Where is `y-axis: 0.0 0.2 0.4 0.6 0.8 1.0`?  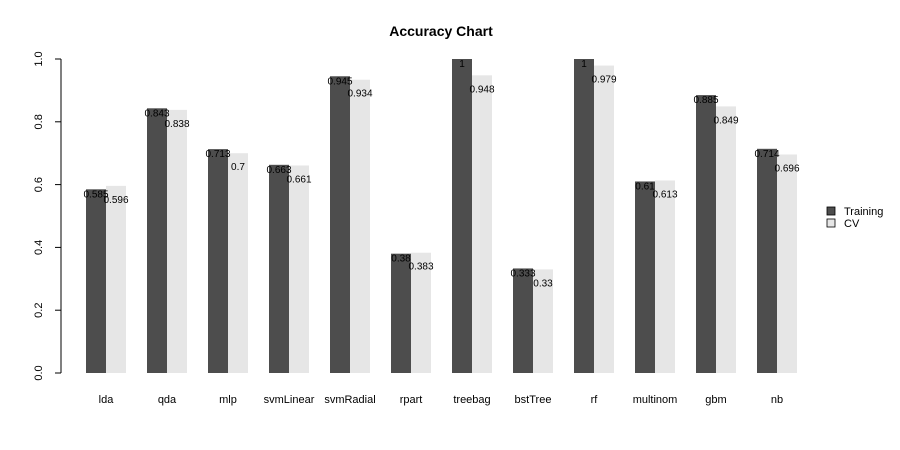
y-axis: 0.0 0.2 0.4 0.6 0.8 1.0 is located at coordinates (47, 216).